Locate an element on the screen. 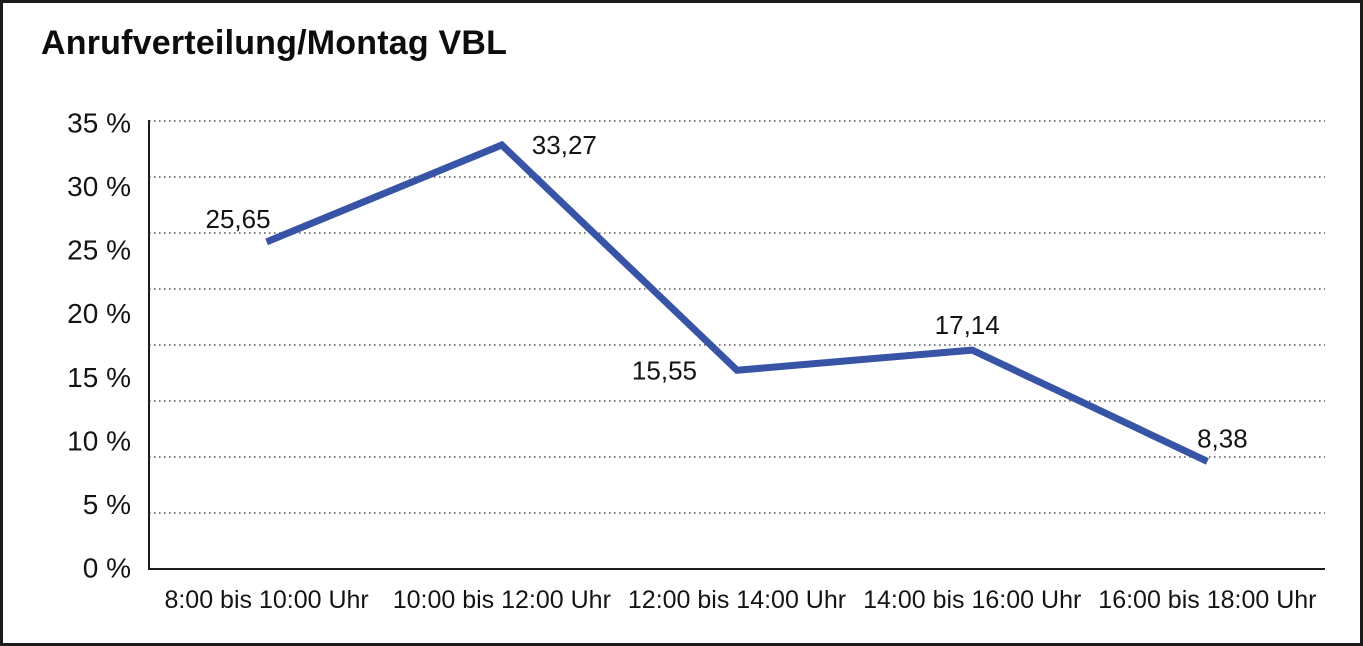  y-axis-tick-label: 20 % is located at coordinates (99, 313).